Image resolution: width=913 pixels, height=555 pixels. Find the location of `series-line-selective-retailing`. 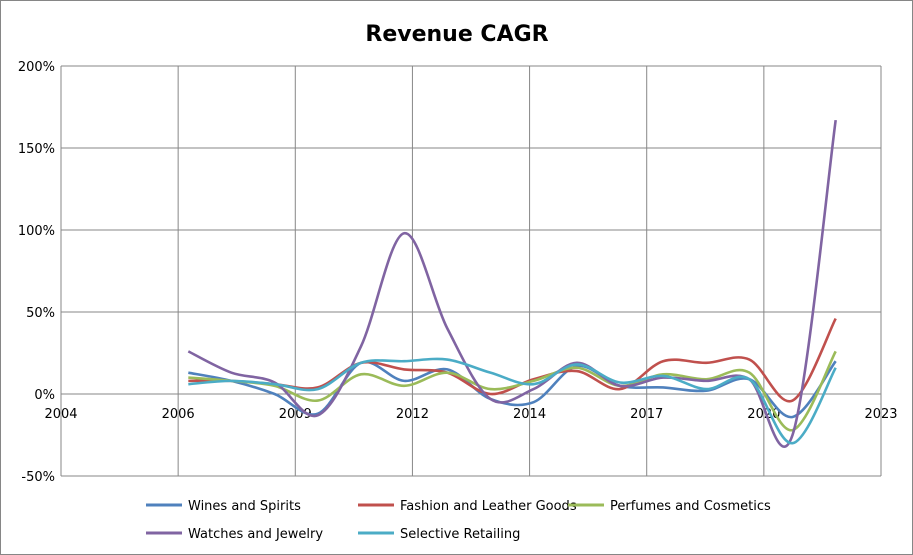

series-line-selective-retailing is located at coordinates (512, 401).